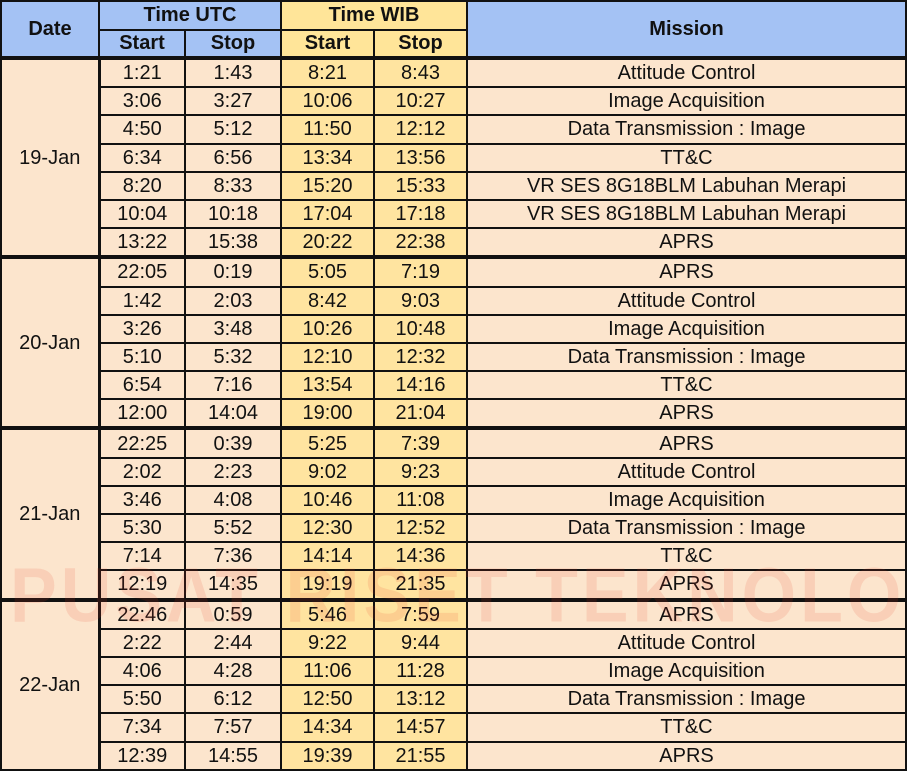 The image size is (907, 771). I want to click on utc-stop-cell: 1:43, so click(233, 72).